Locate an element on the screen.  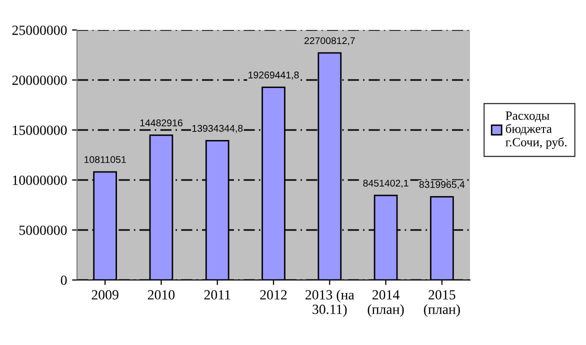
data-label: 19269441,8 is located at coordinates (273, 76).